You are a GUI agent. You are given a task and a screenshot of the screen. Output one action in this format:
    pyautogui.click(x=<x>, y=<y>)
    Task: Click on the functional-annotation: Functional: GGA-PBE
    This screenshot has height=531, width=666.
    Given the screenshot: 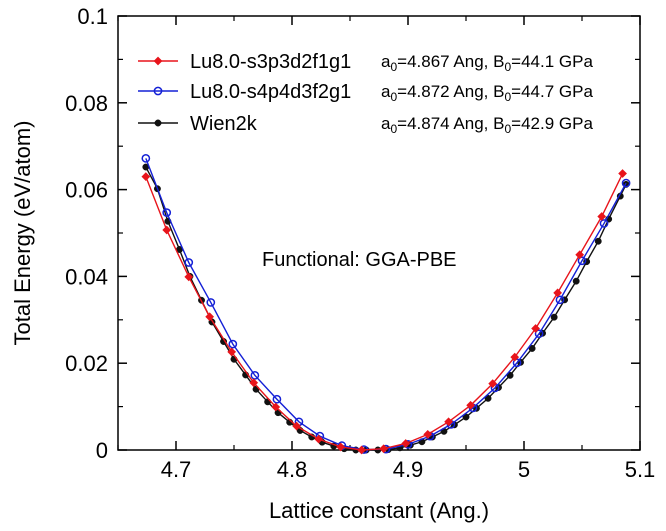 What is the action you would take?
    pyautogui.click(x=359, y=260)
    